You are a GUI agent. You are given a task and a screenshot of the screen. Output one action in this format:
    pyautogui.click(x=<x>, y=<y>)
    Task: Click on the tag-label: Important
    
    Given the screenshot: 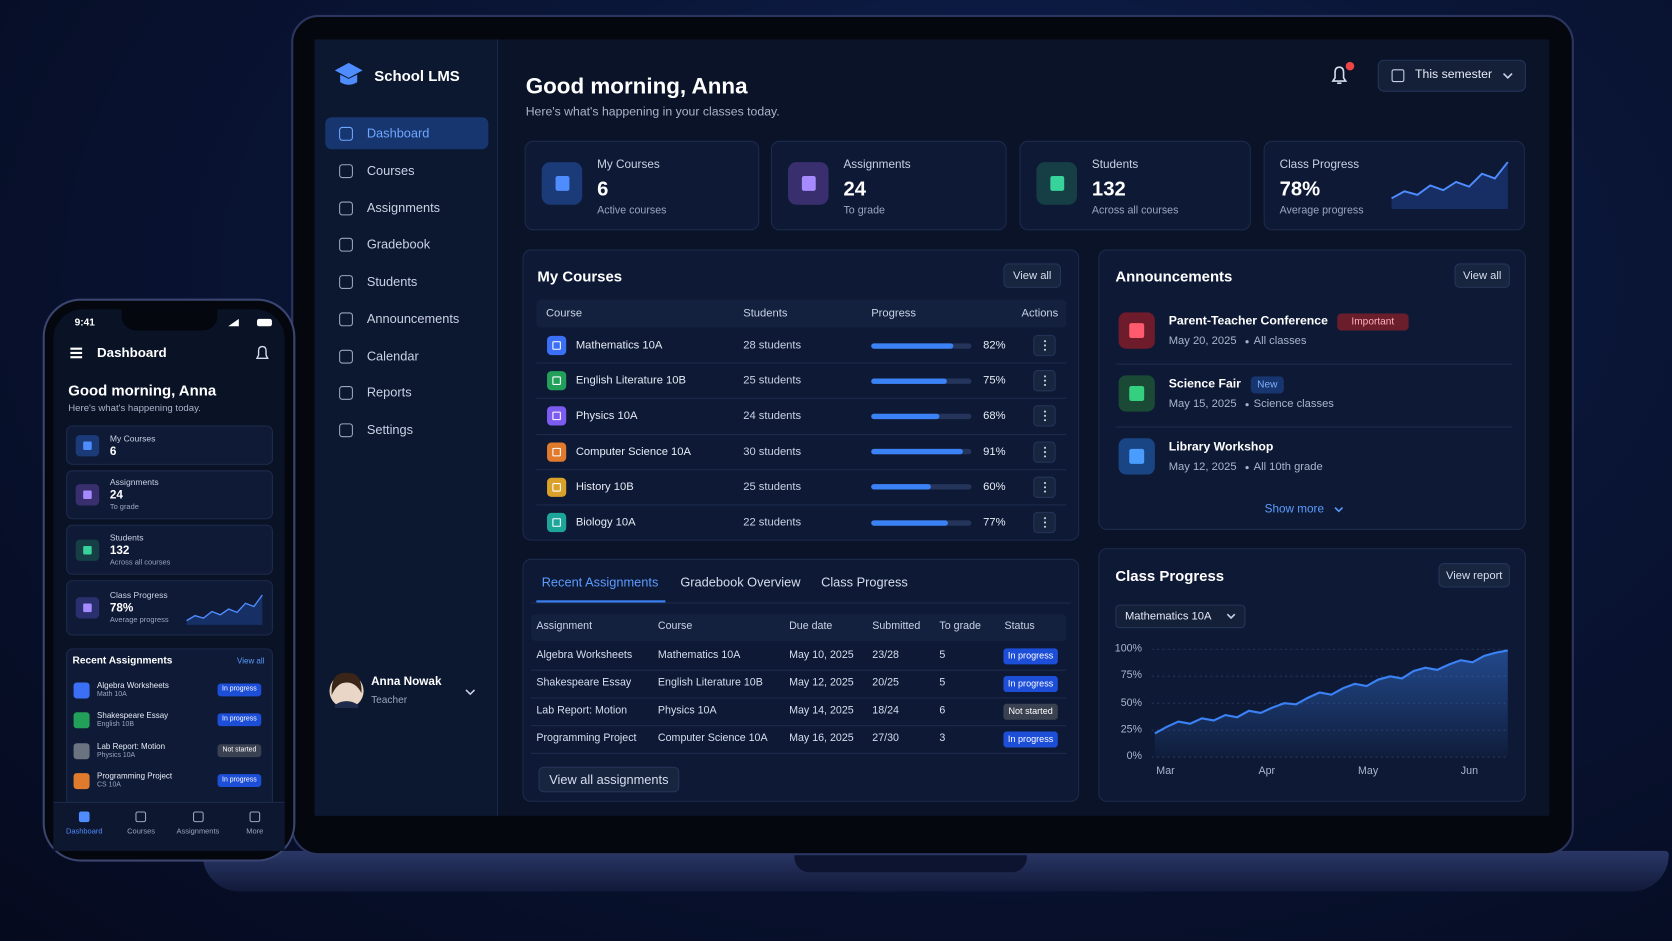 What is the action you would take?
    pyautogui.click(x=1373, y=321)
    